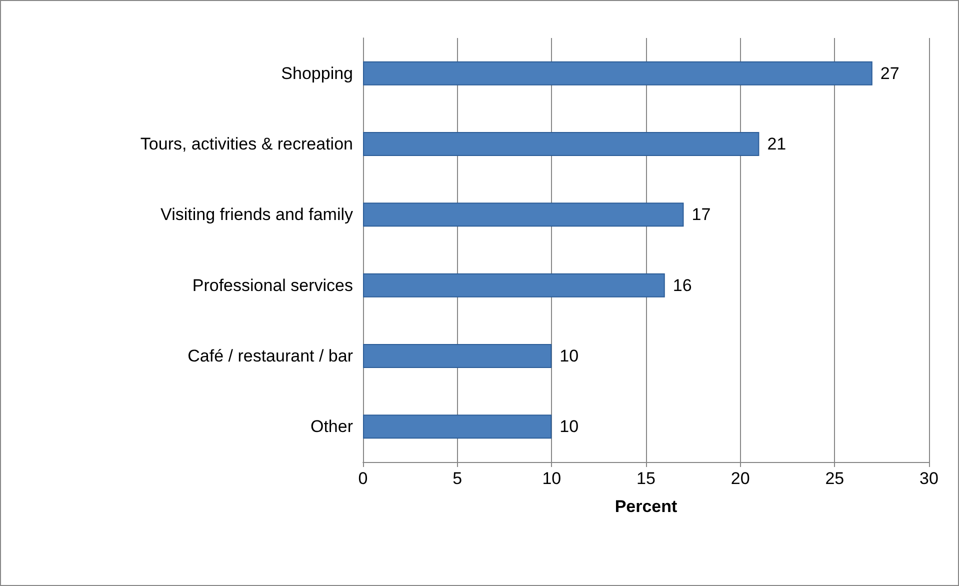  I want to click on data-label: 17, so click(701, 214).